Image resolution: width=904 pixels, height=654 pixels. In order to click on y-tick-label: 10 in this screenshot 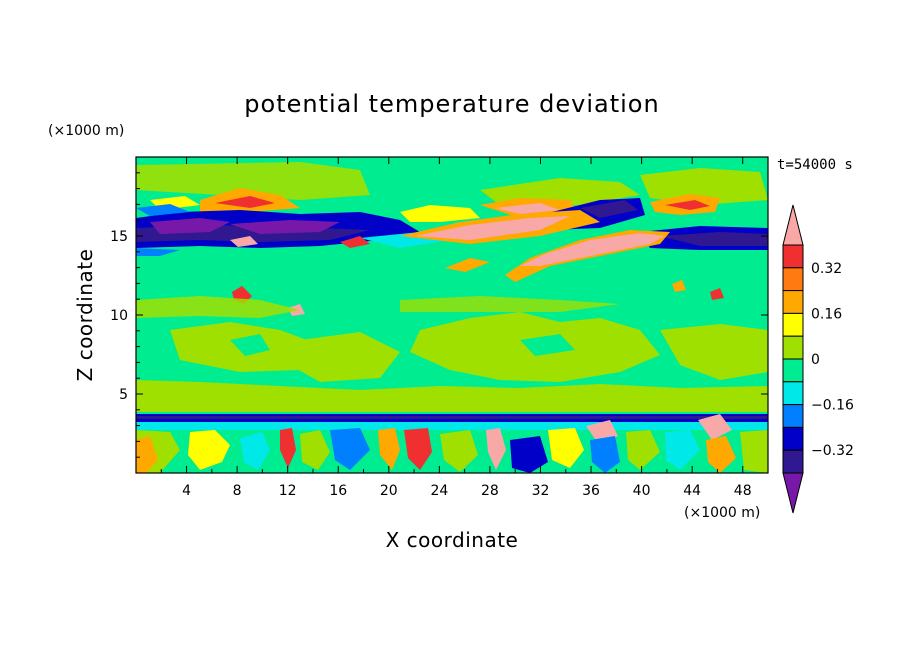, I will do `click(119, 316)`.